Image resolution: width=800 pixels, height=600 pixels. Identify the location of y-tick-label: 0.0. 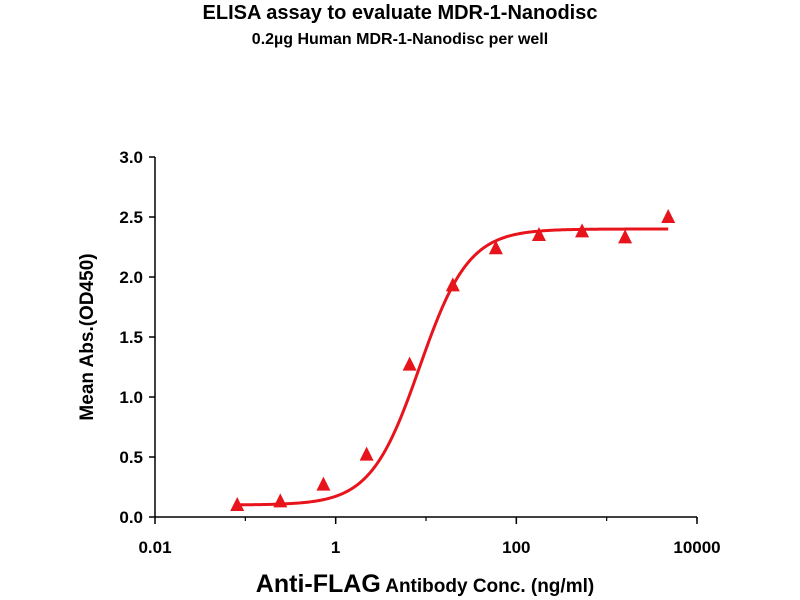
(131, 517).